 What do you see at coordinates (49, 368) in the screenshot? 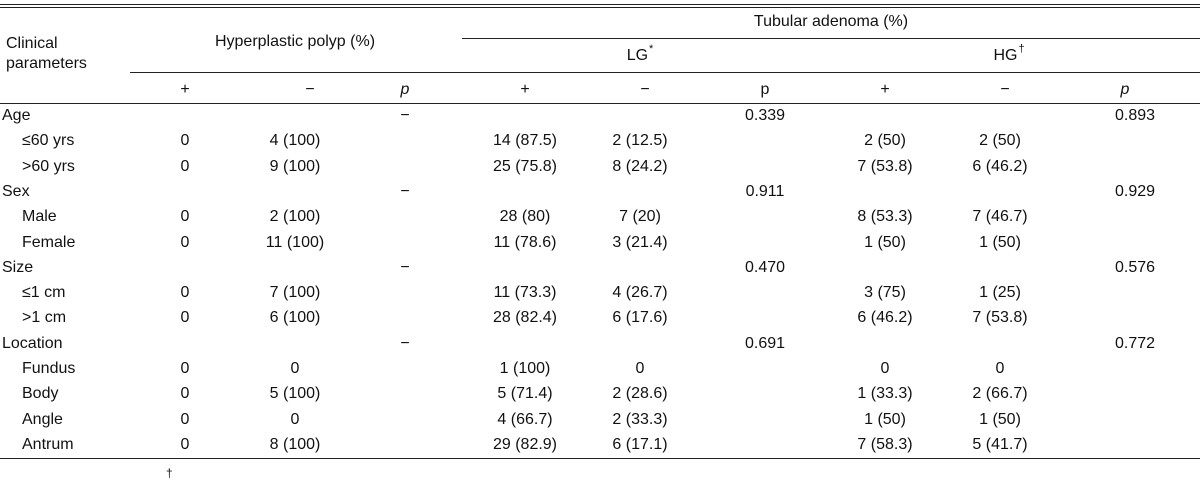
I see `cell-label: Fundus` at bounding box center [49, 368].